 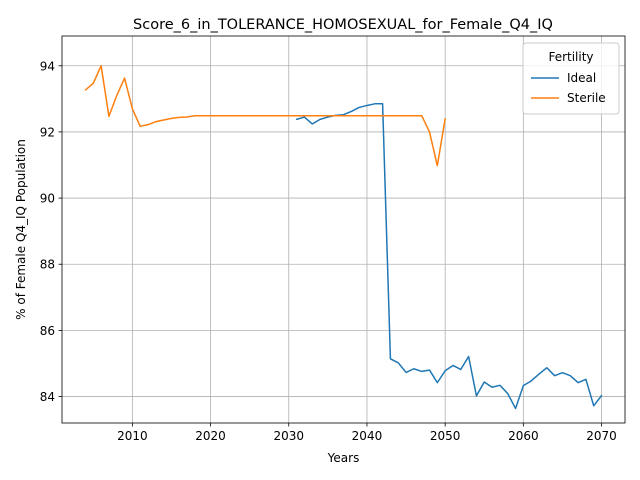 I want to click on y-tick-label: 84, so click(x=47, y=397).